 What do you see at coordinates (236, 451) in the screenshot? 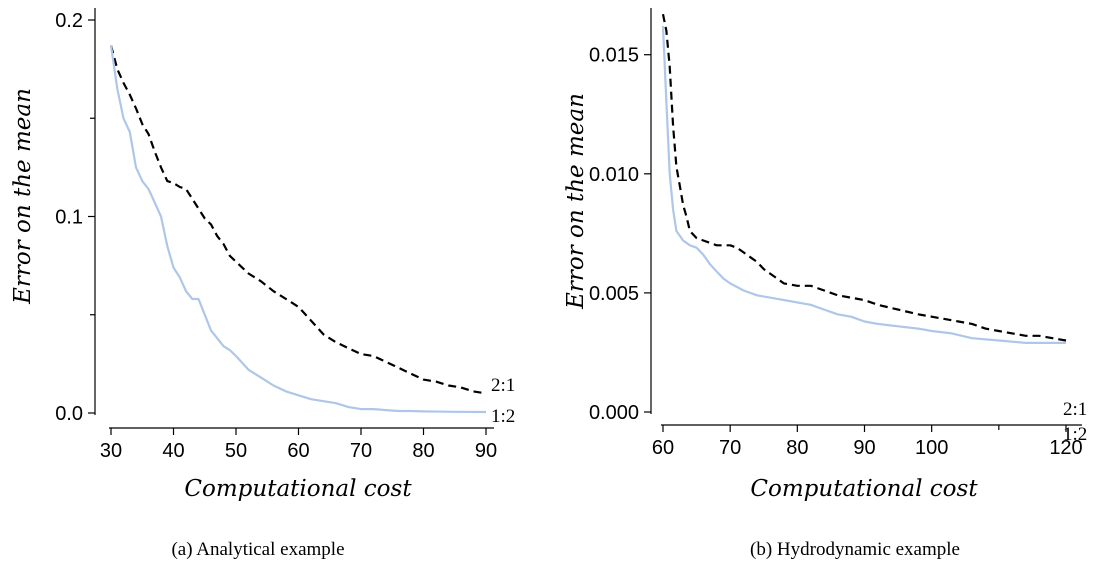
I see `x-tick-label: 50` at bounding box center [236, 451].